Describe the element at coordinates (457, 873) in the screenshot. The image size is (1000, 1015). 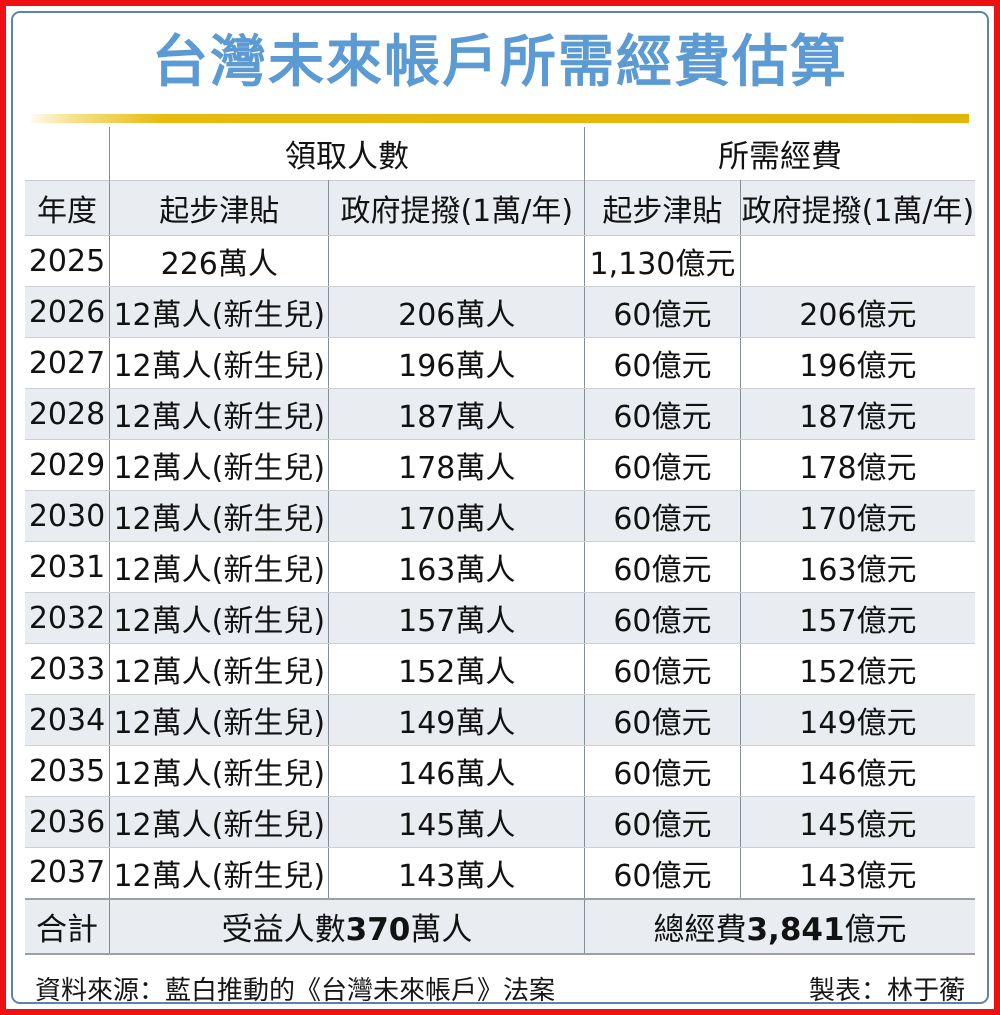
I see `cell-recipients-gov: 143萬人` at that location.